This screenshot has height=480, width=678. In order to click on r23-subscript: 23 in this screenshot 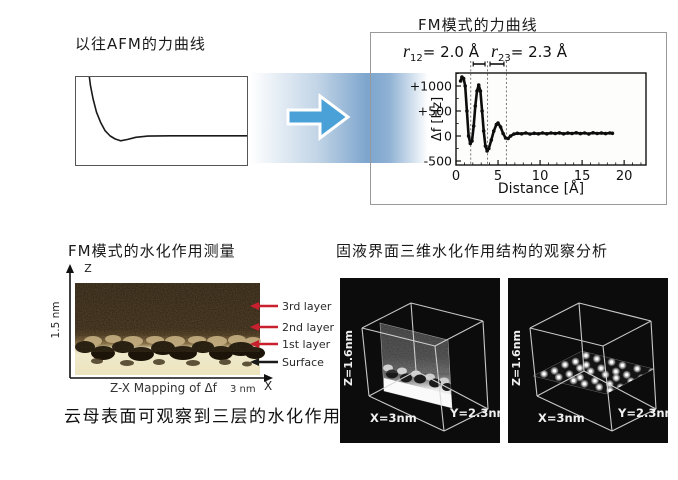, I will do `click(504, 58)`.